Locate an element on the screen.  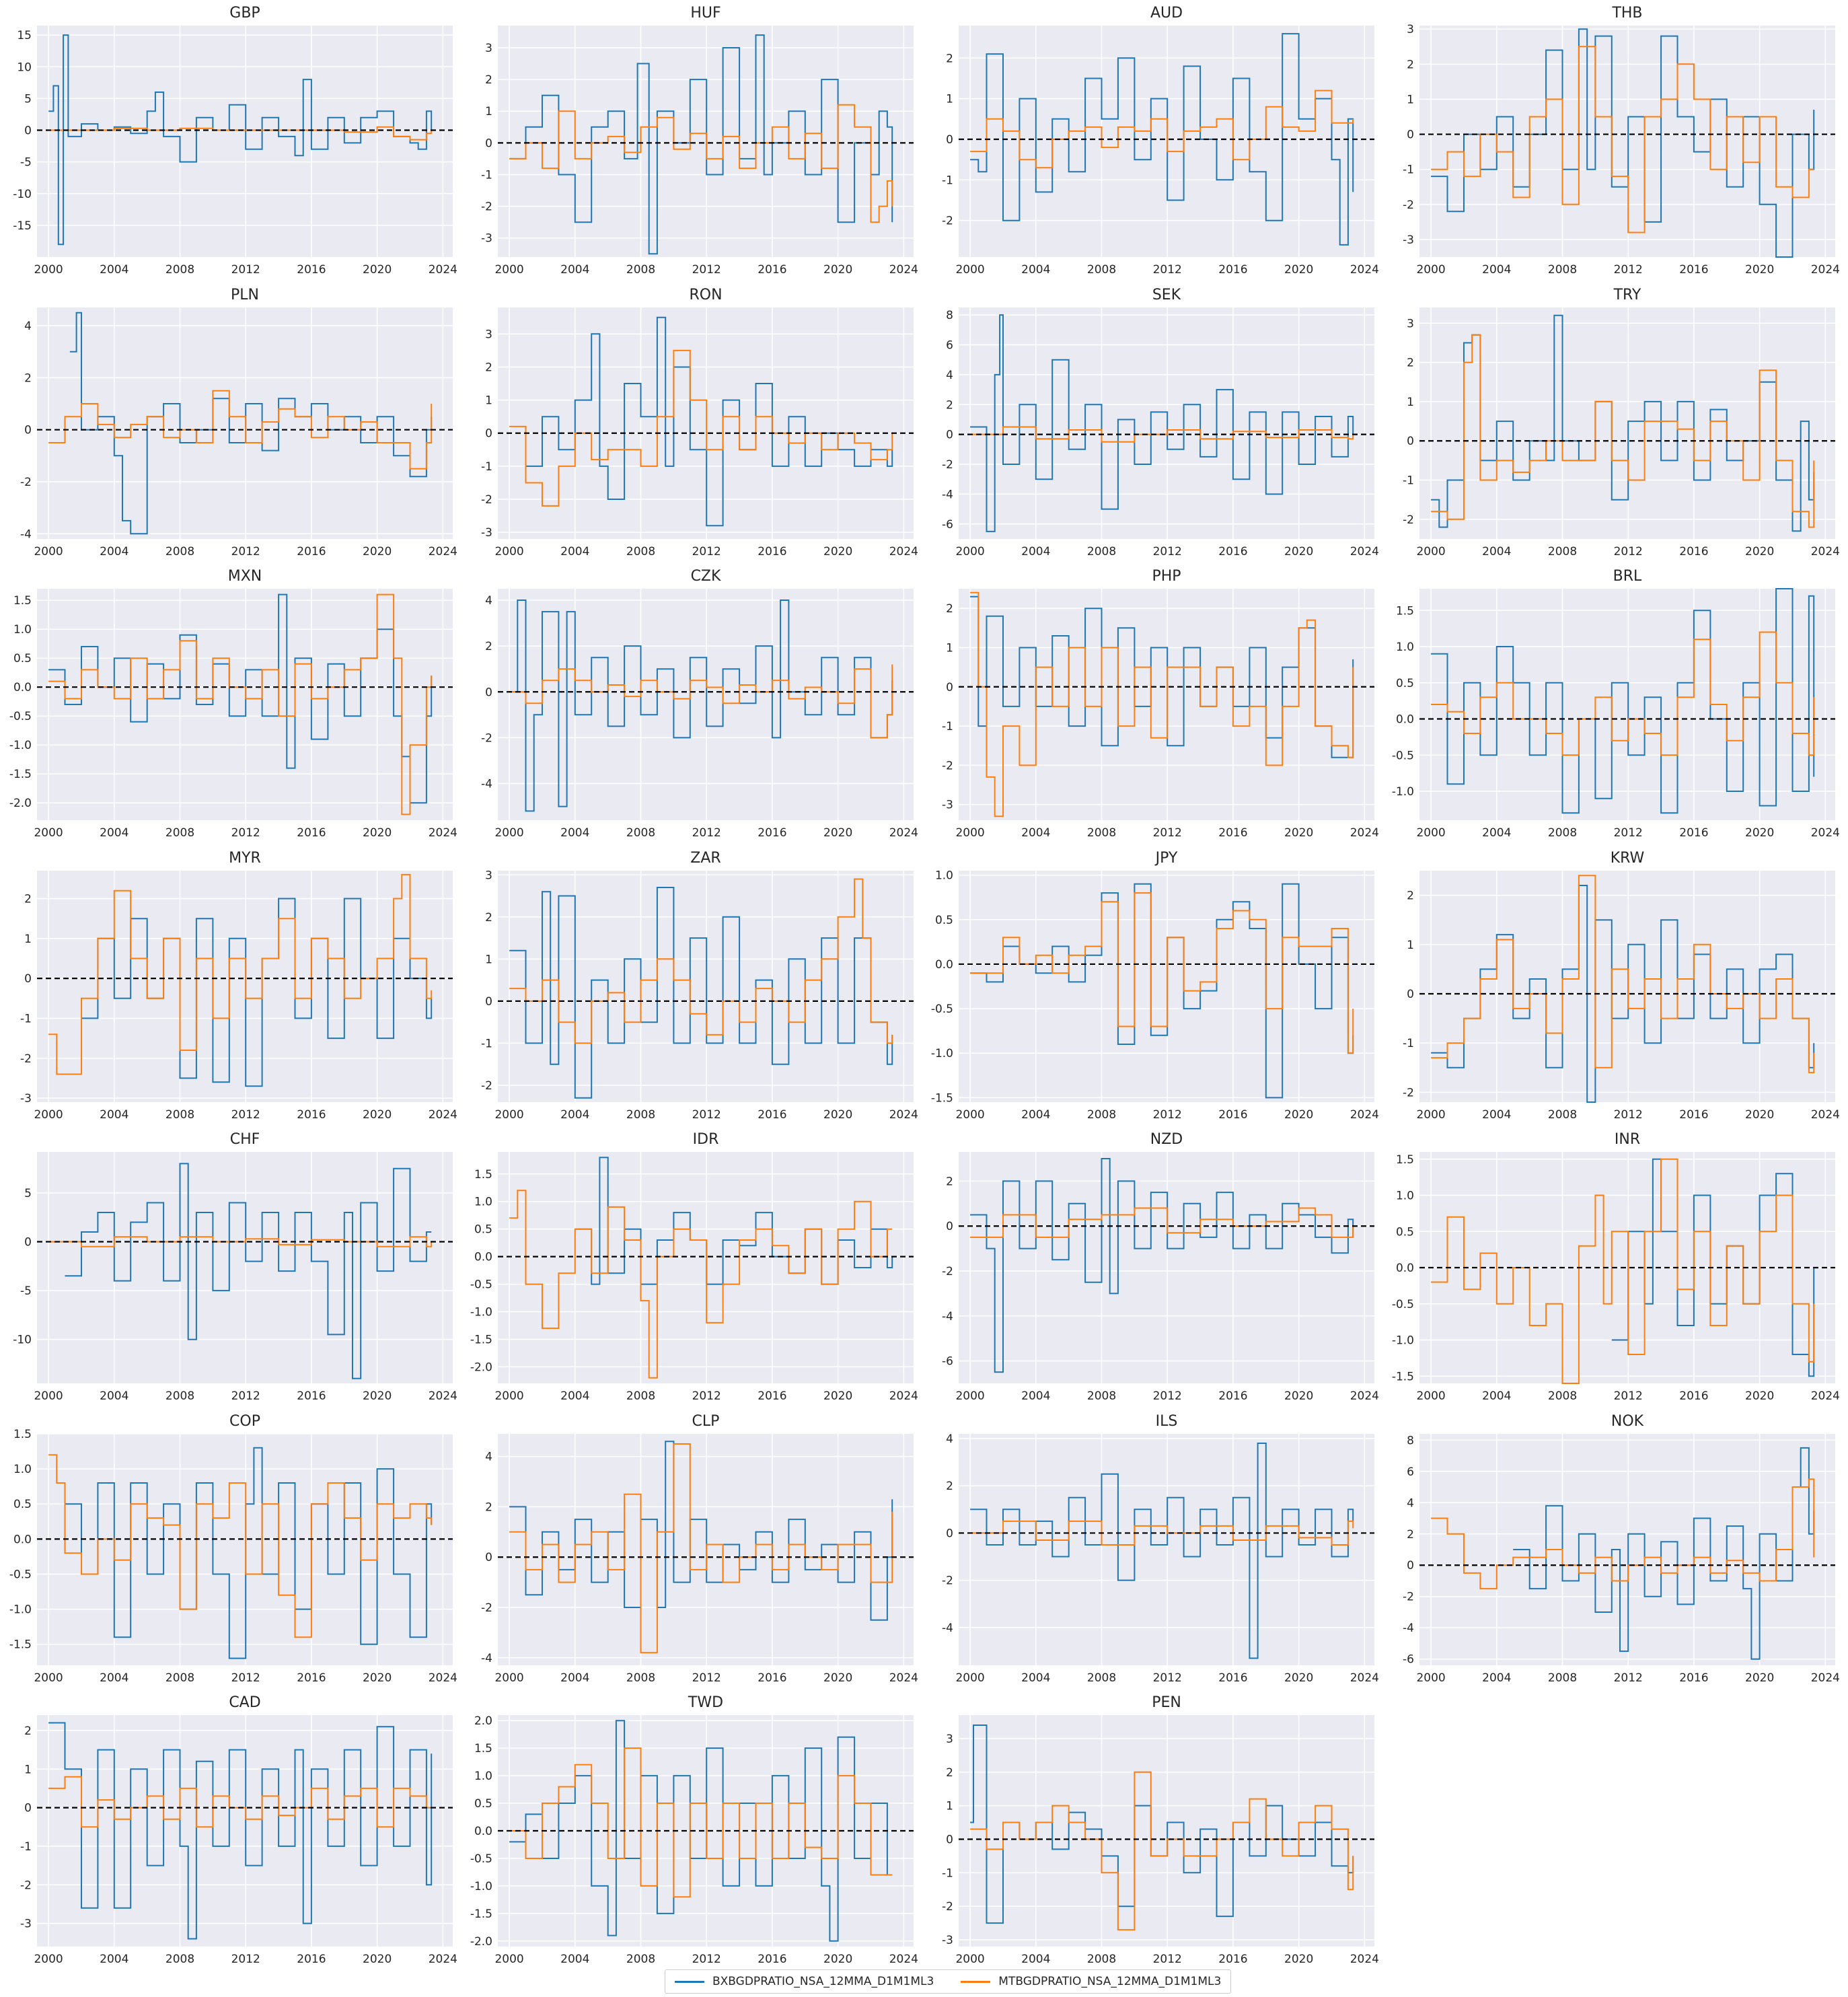
panel-czk: CZK 2000 2004 2008 2012 2016 2020 2024 4 2 0 -2 -4 is located at coordinates (693, 705).